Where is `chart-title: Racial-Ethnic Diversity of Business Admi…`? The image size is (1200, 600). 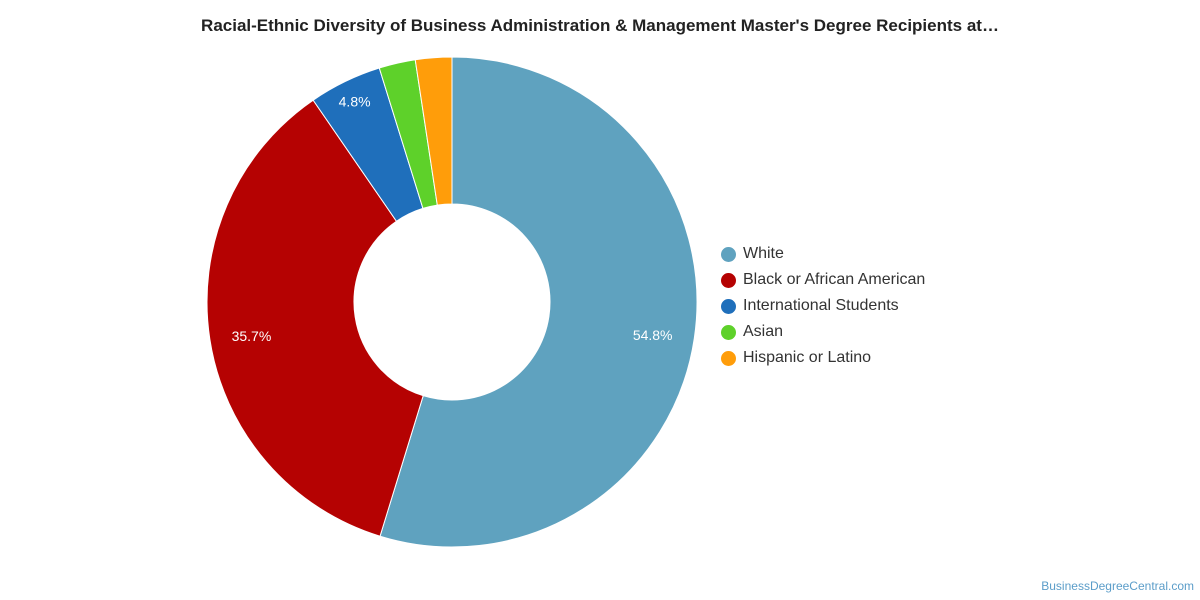
chart-title: Racial-Ethnic Diversity of Business Admi… is located at coordinates (600, 25).